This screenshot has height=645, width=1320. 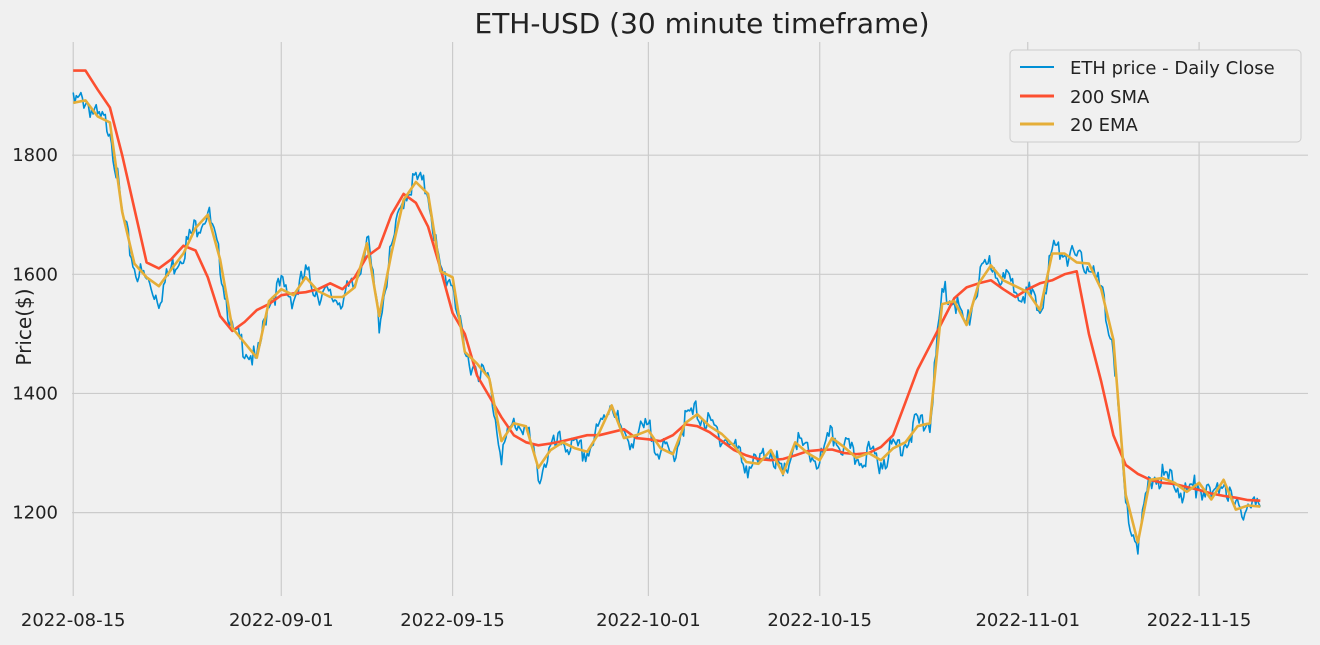 I want to click on y-tick-label: 1400, so click(x=35, y=393).